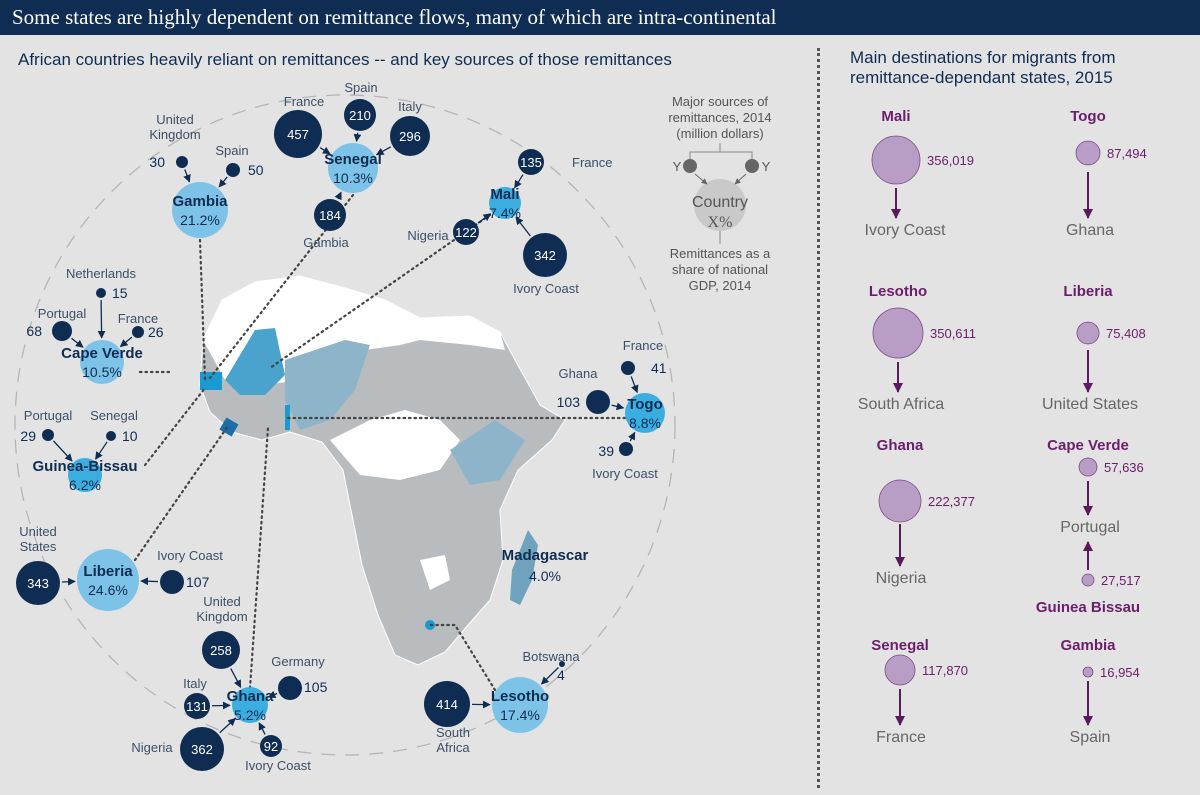 The height and width of the screenshot is (795, 1200). What do you see at coordinates (504, 194) in the screenshot?
I see `country-name: Mali` at bounding box center [504, 194].